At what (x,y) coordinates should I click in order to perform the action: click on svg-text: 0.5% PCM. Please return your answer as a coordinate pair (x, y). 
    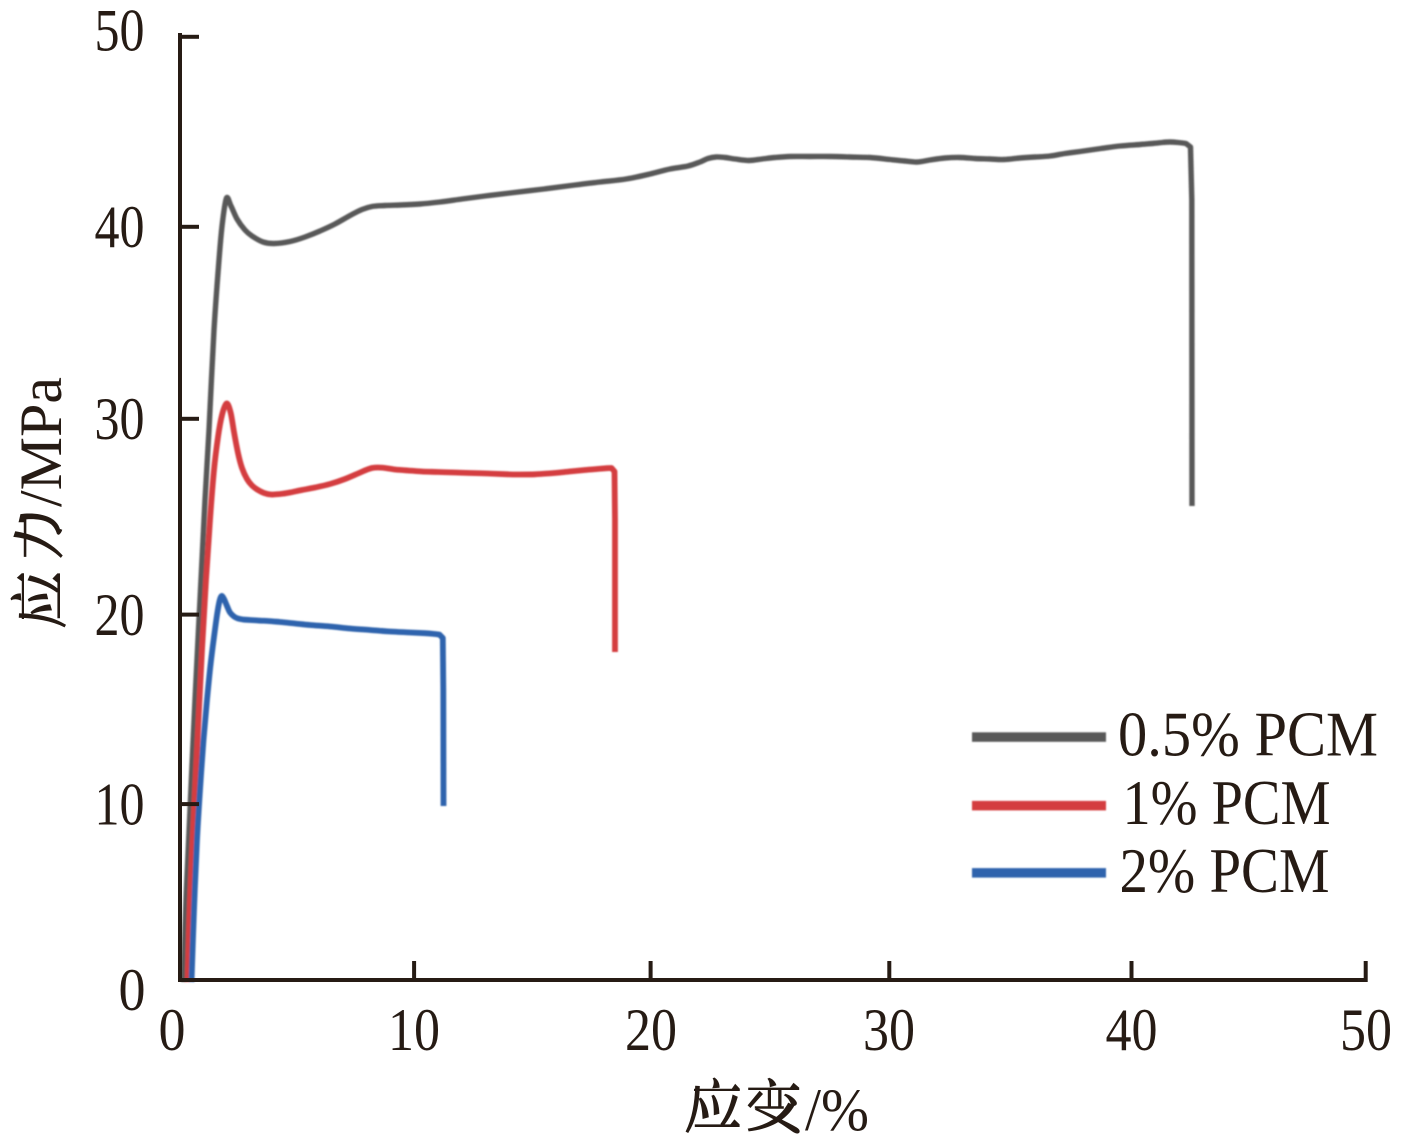
    Looking at the image, I should click on (1248, 735).